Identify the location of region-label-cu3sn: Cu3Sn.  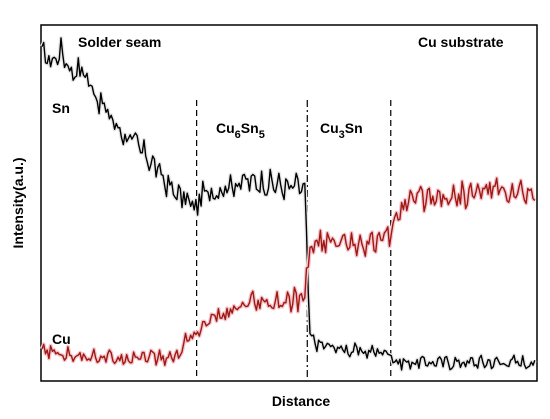
(341, 130).